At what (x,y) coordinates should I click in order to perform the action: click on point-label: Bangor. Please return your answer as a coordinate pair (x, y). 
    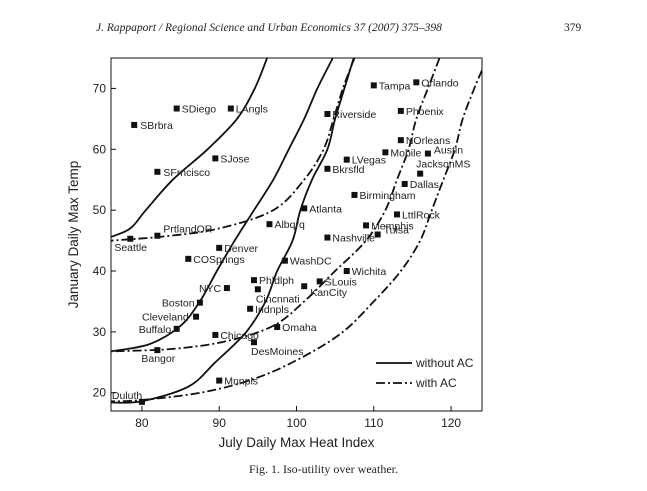
    Looking at the image, I should click on (158, 359).